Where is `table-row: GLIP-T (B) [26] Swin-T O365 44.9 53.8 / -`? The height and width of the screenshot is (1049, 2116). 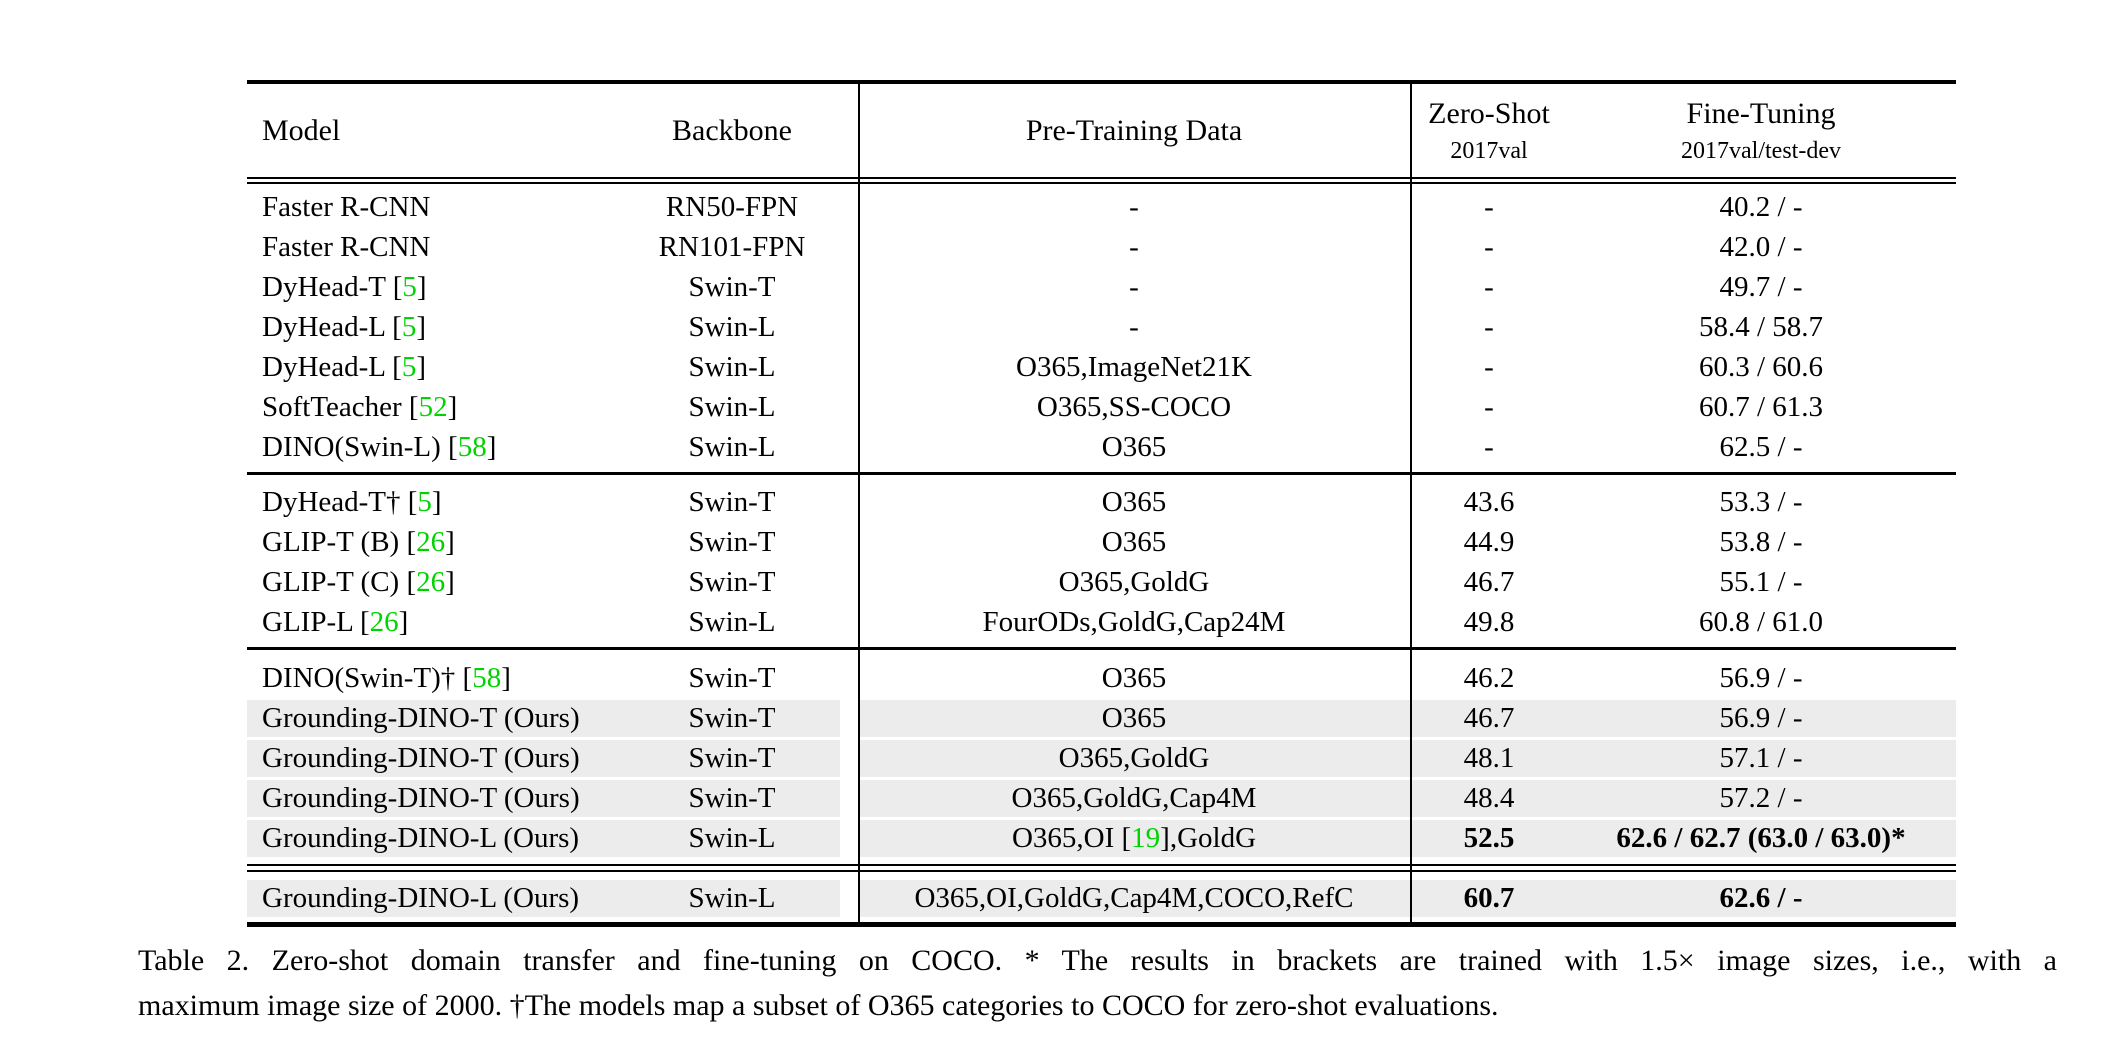
table-row: GLIP-T (B) [26] Swin-T O365 44.9 53.8 / - is located at coordinates (1101, 542).